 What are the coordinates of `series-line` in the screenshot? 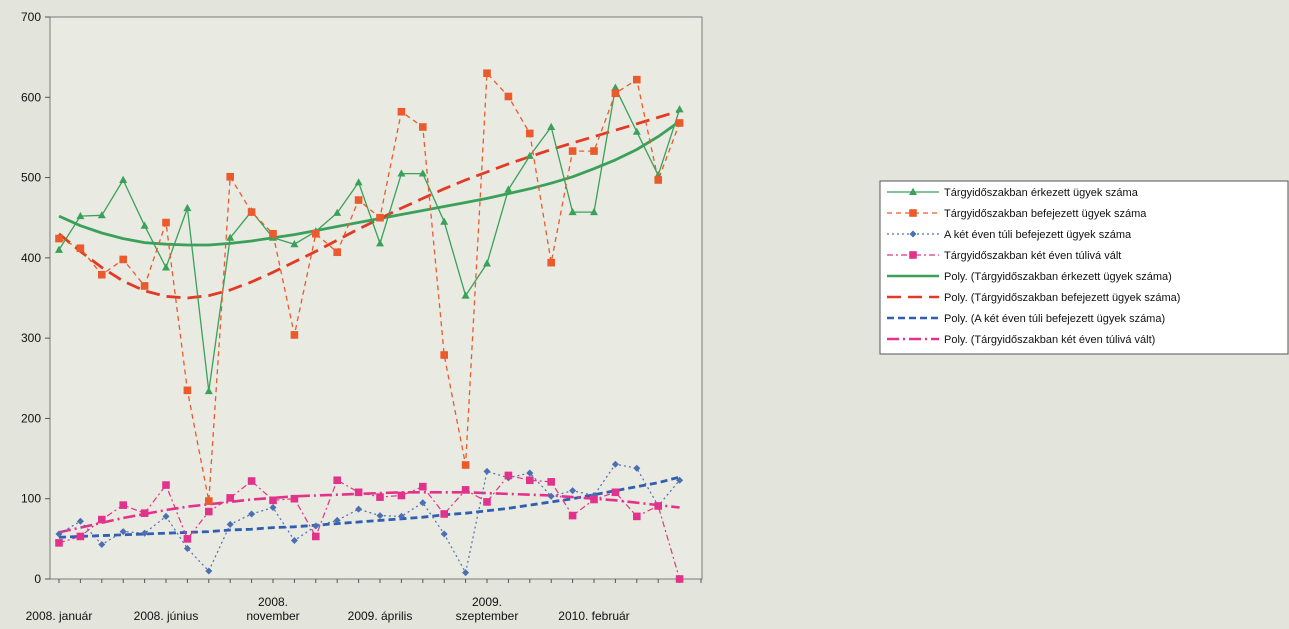 It's located at (369, 518).